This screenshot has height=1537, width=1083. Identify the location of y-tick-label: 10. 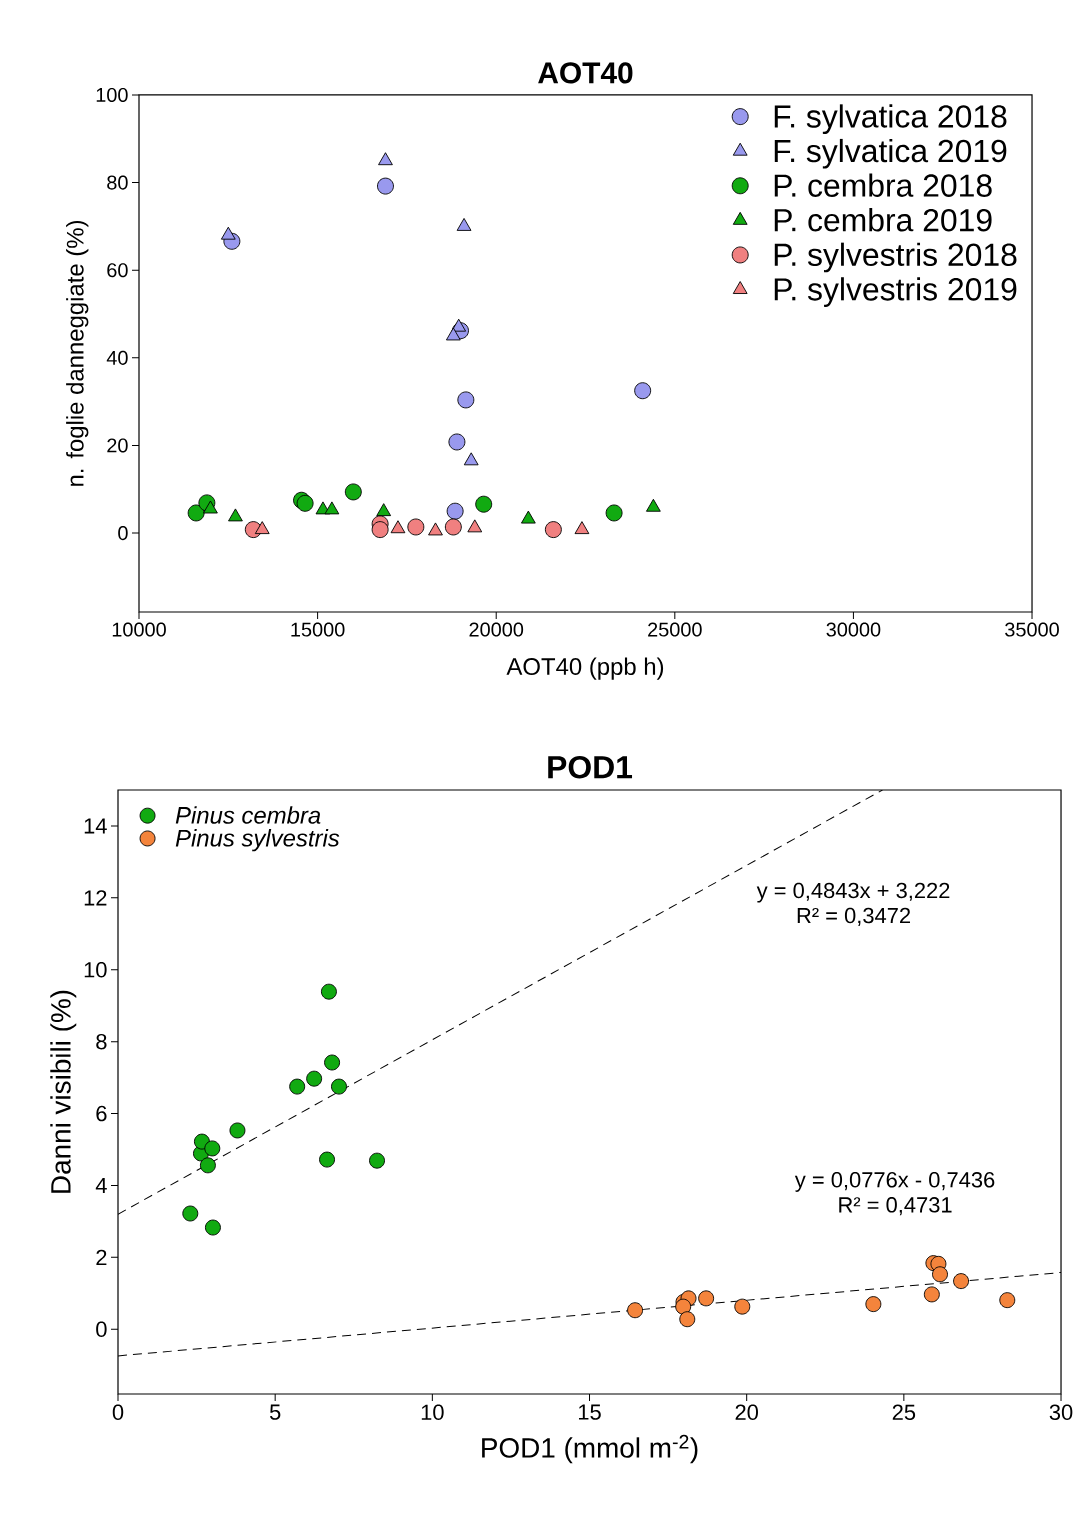
(95, 969).